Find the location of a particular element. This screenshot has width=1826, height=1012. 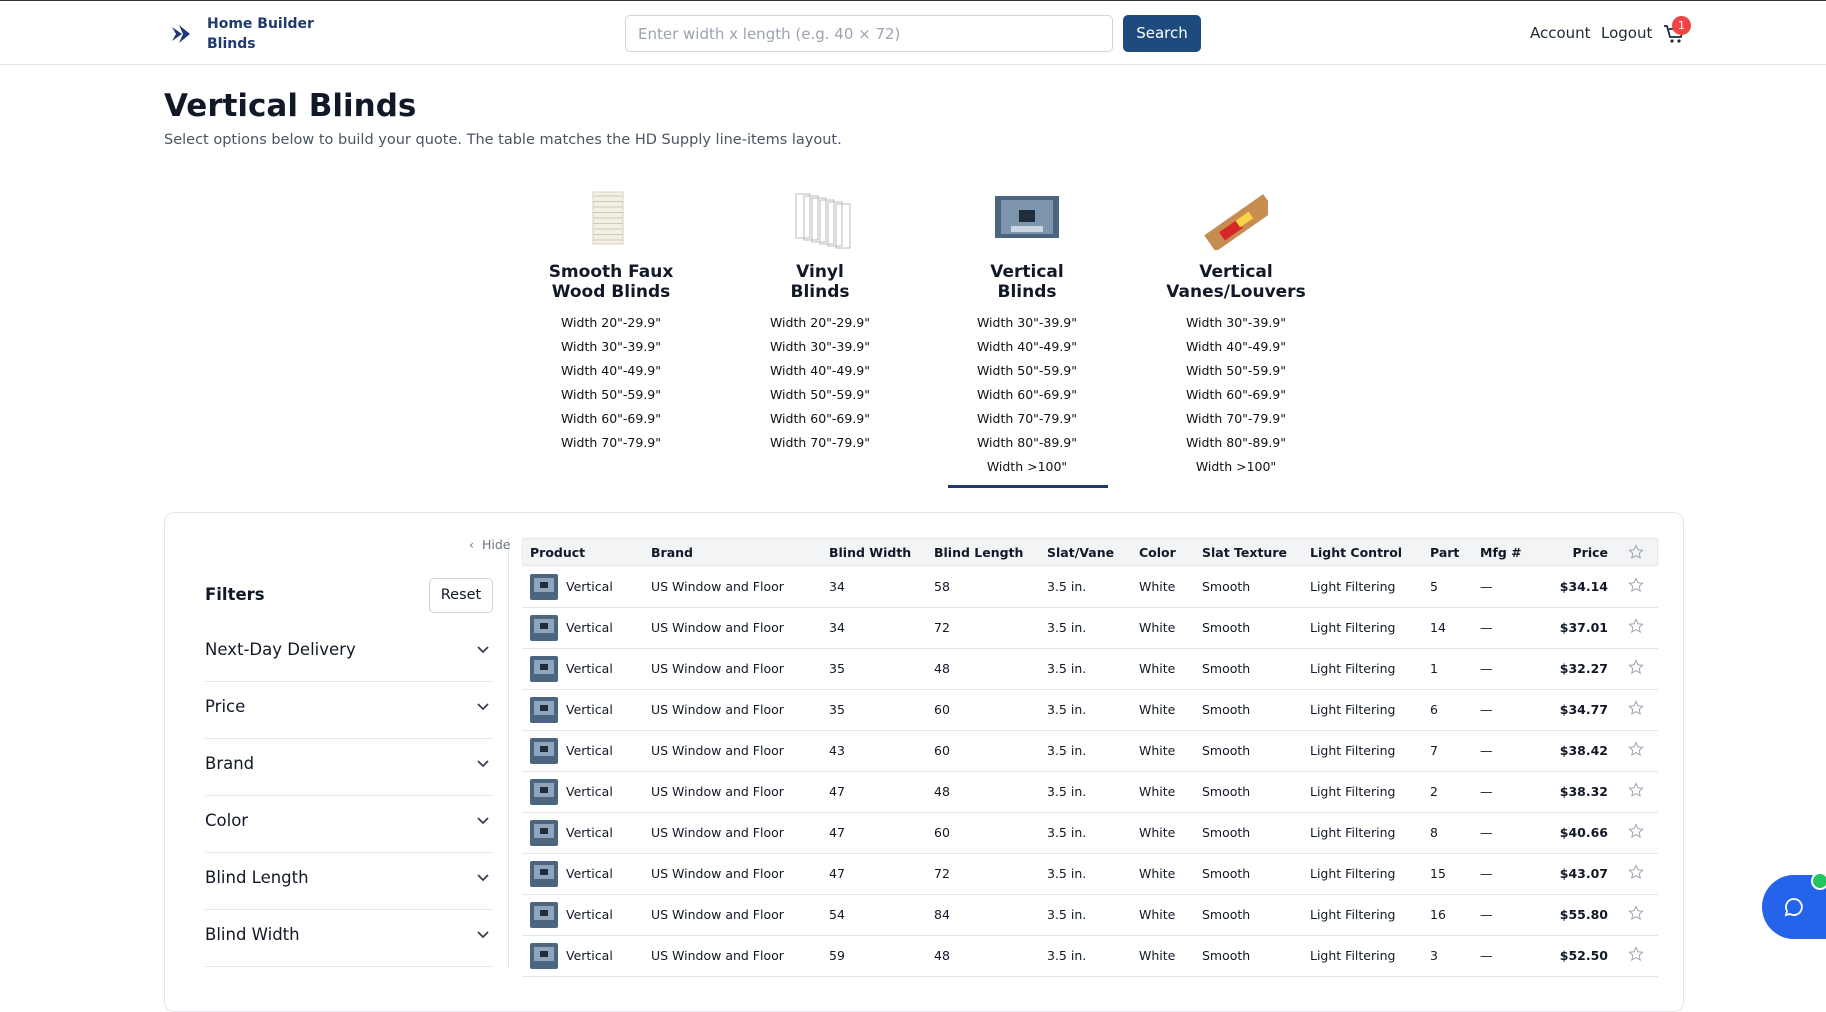

row-divider is located at coordinates (1090, 812).